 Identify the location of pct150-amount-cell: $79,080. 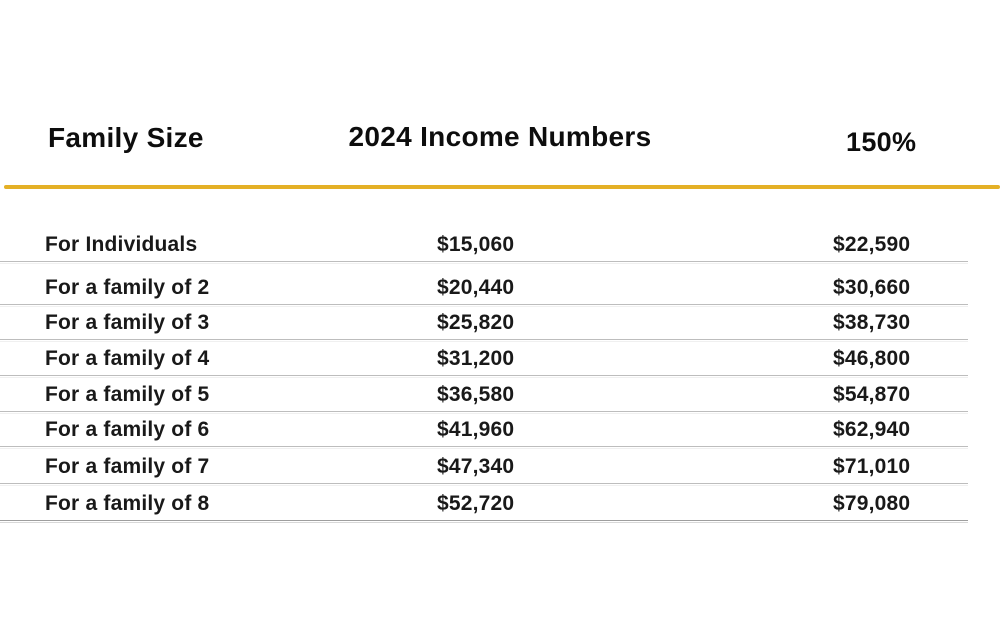
(872, 503).